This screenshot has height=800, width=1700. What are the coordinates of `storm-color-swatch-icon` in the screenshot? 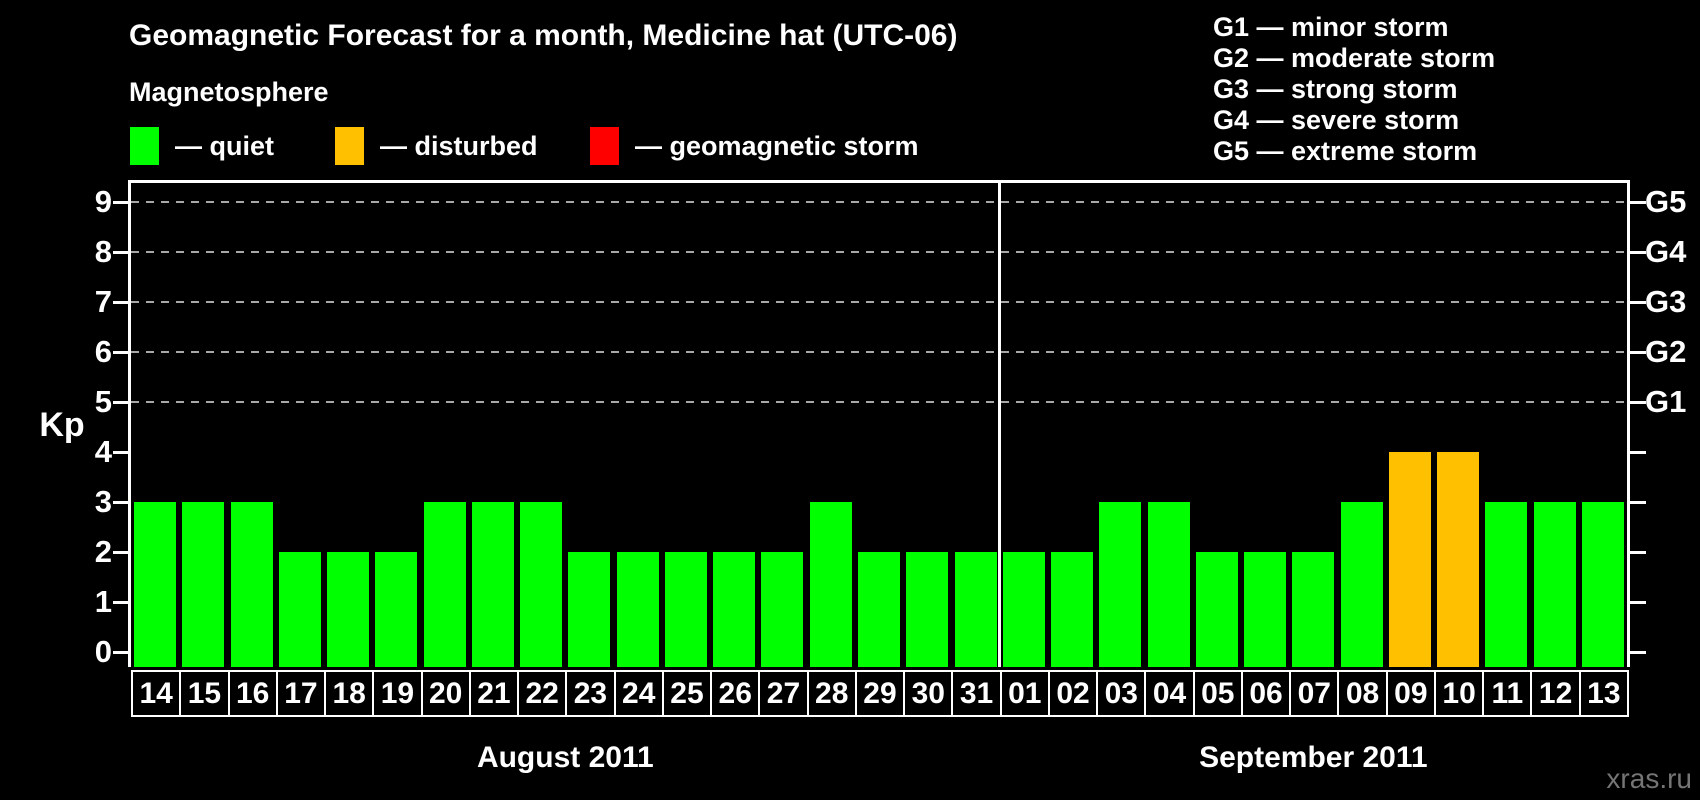 It's located at (604, 146).